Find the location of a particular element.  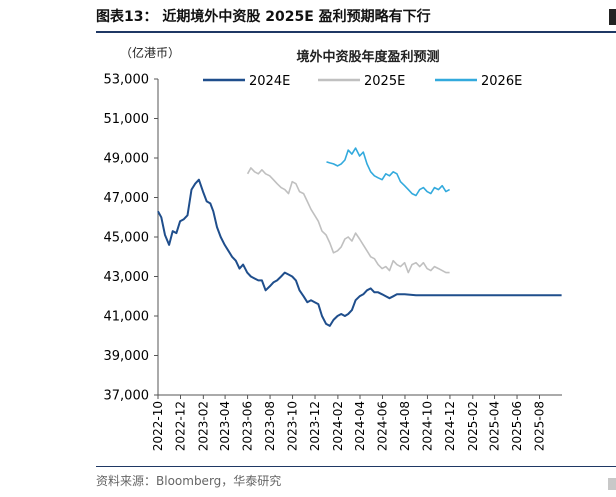

y-tick-label: 43,000 is located at coordinates (127, 277).